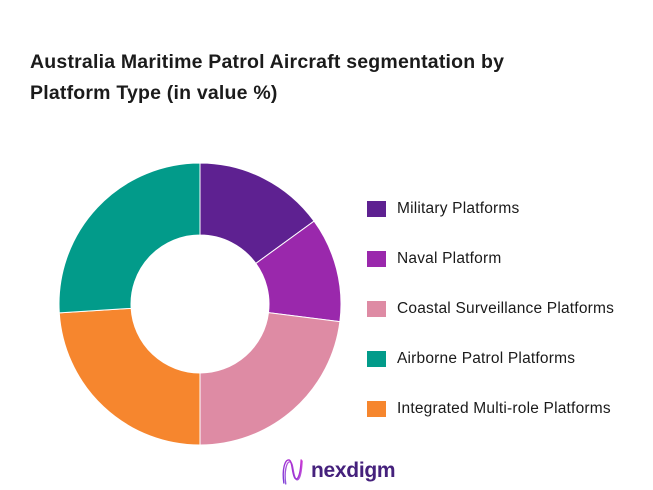 Image resolution: width=653 pixels, height=490 pixels. I want to click on legend-item-airborne-patrol-platforms: Airborne Patrol Platforms, so click(490, 359).